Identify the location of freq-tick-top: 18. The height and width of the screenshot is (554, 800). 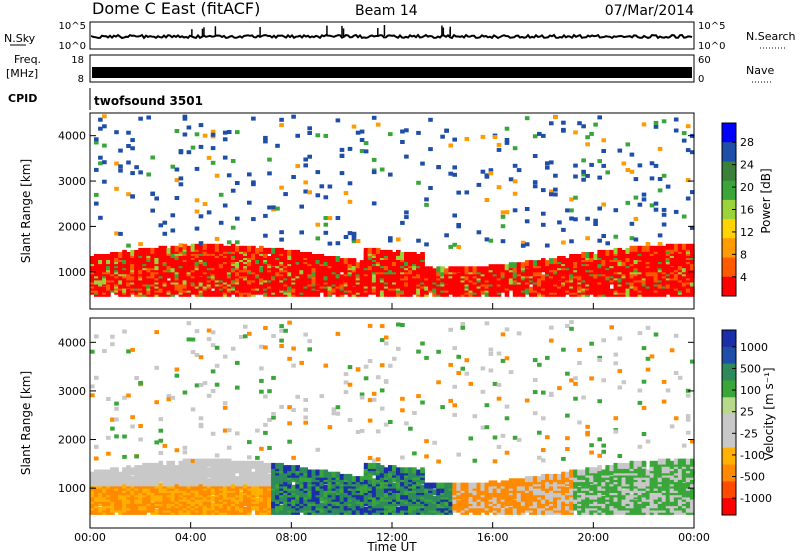
(77, 60).